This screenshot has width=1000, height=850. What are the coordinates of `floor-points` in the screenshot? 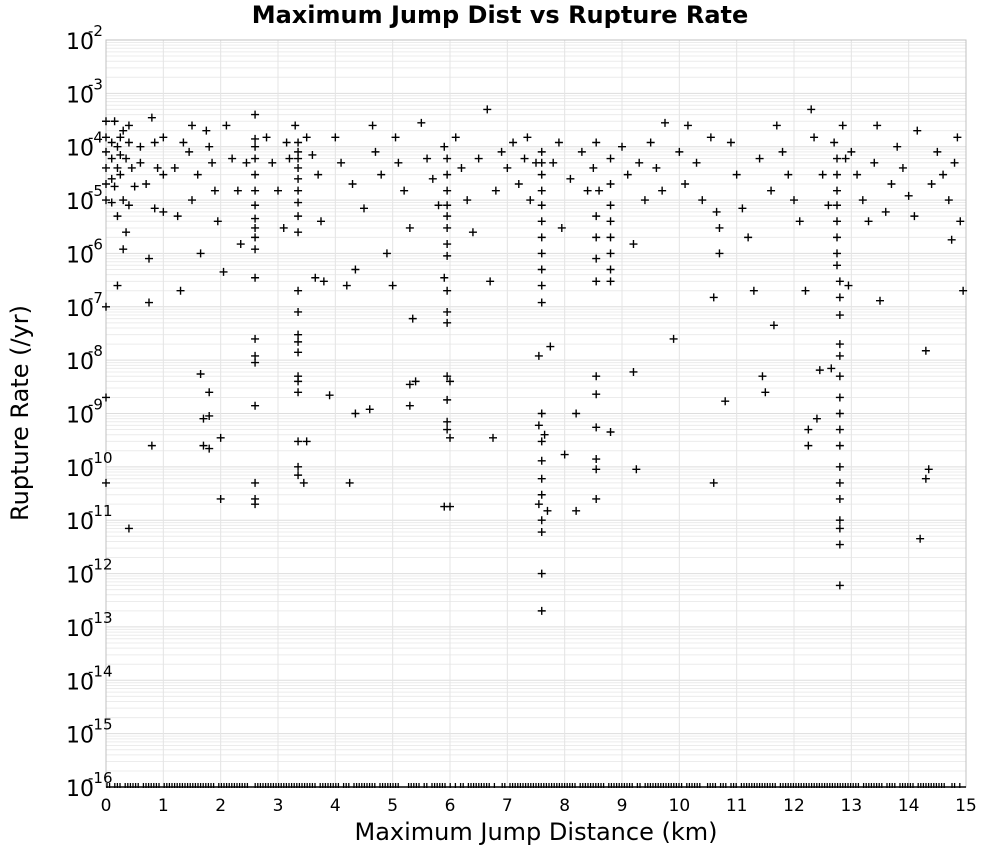 It's located at (536, 785).